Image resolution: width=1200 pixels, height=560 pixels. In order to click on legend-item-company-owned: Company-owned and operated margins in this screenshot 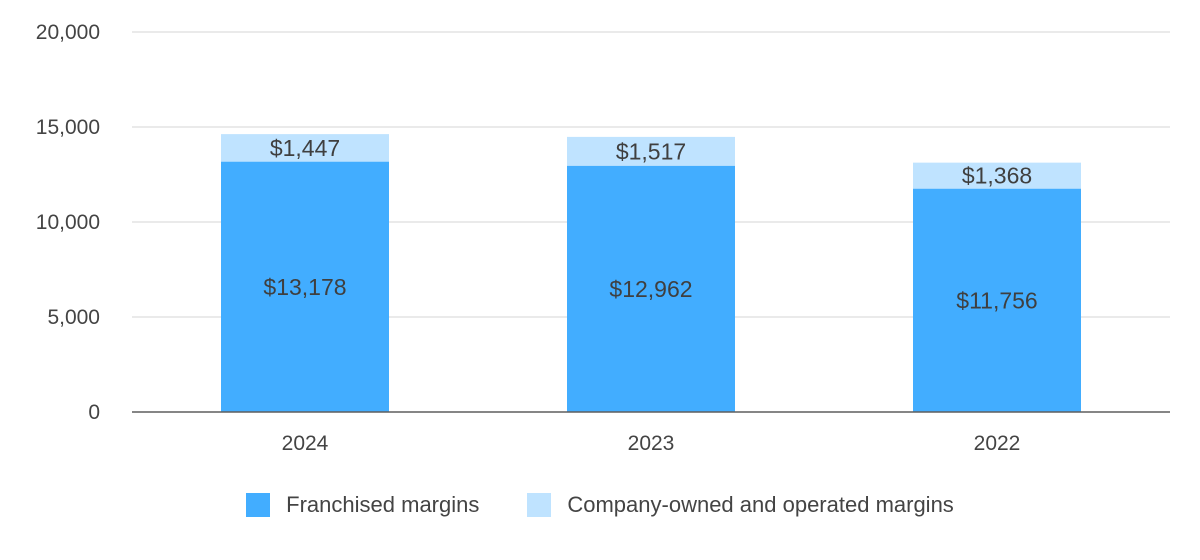, I will do `click(740, 505)`.